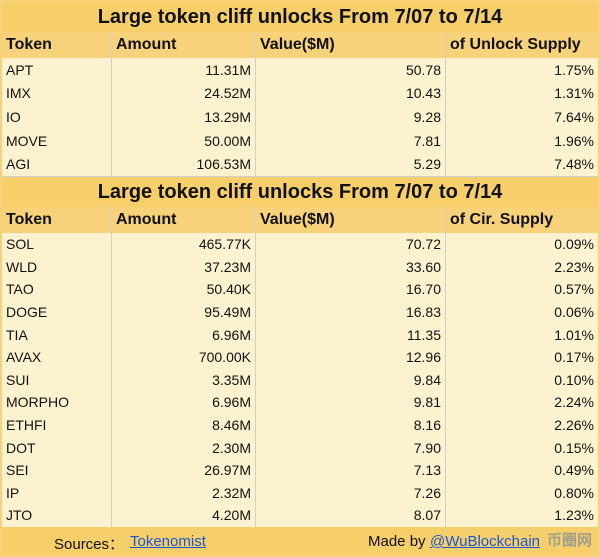  I want to click on sources-link: Tokenomist, so click(168, 541).